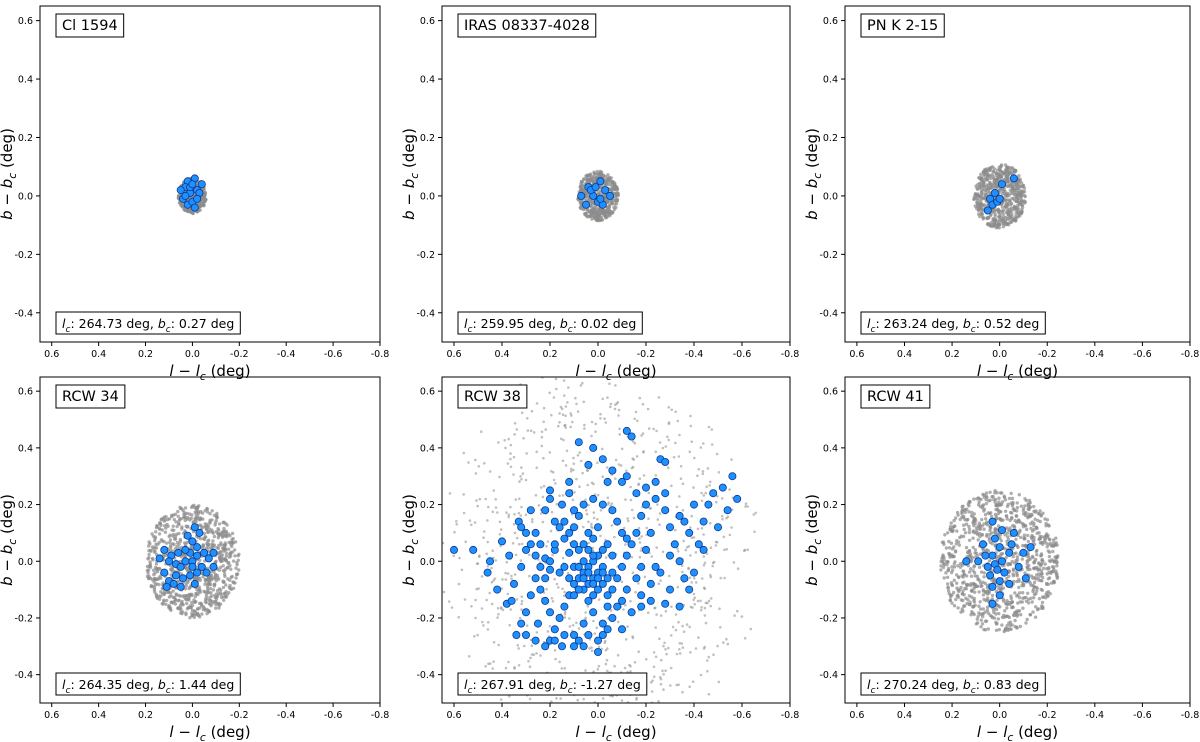  I want to click on plot-area, so click(999, 196).